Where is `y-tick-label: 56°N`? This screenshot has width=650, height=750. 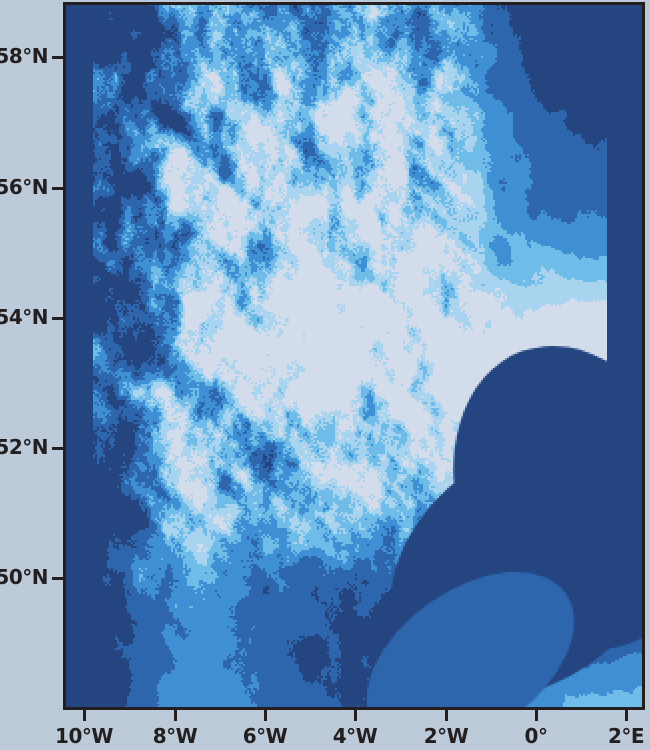
y-tick-label: 56°N is located at coordinates (24, 187).